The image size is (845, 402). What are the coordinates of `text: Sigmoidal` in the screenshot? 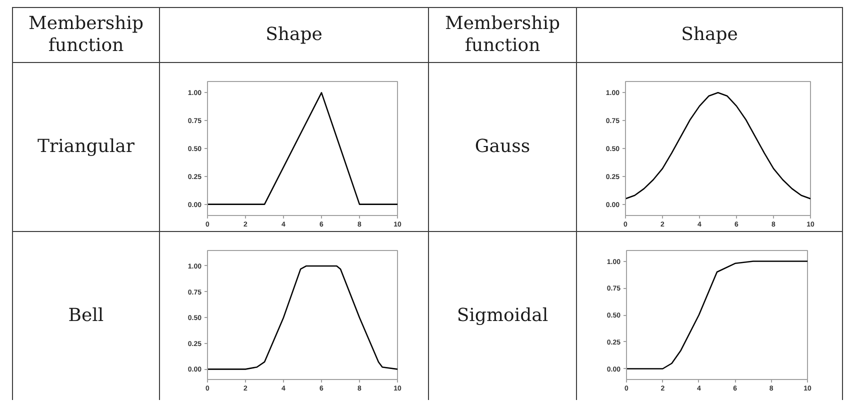 It's located at (503, 316).